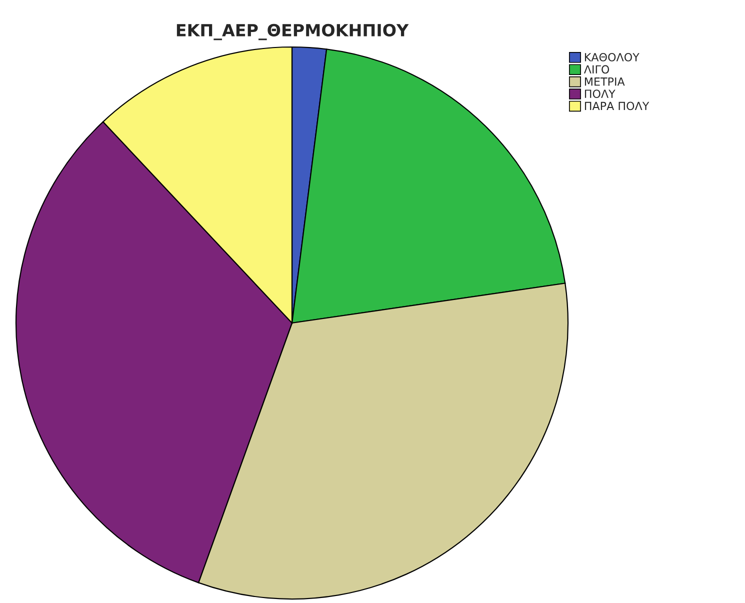 The height and width of the screenshot is (603, 745). What do you see at coordinates (600, 94) in the screenshot?
I see `legend-label: ΠΟΛΥ` at bounding box center [600, 94].